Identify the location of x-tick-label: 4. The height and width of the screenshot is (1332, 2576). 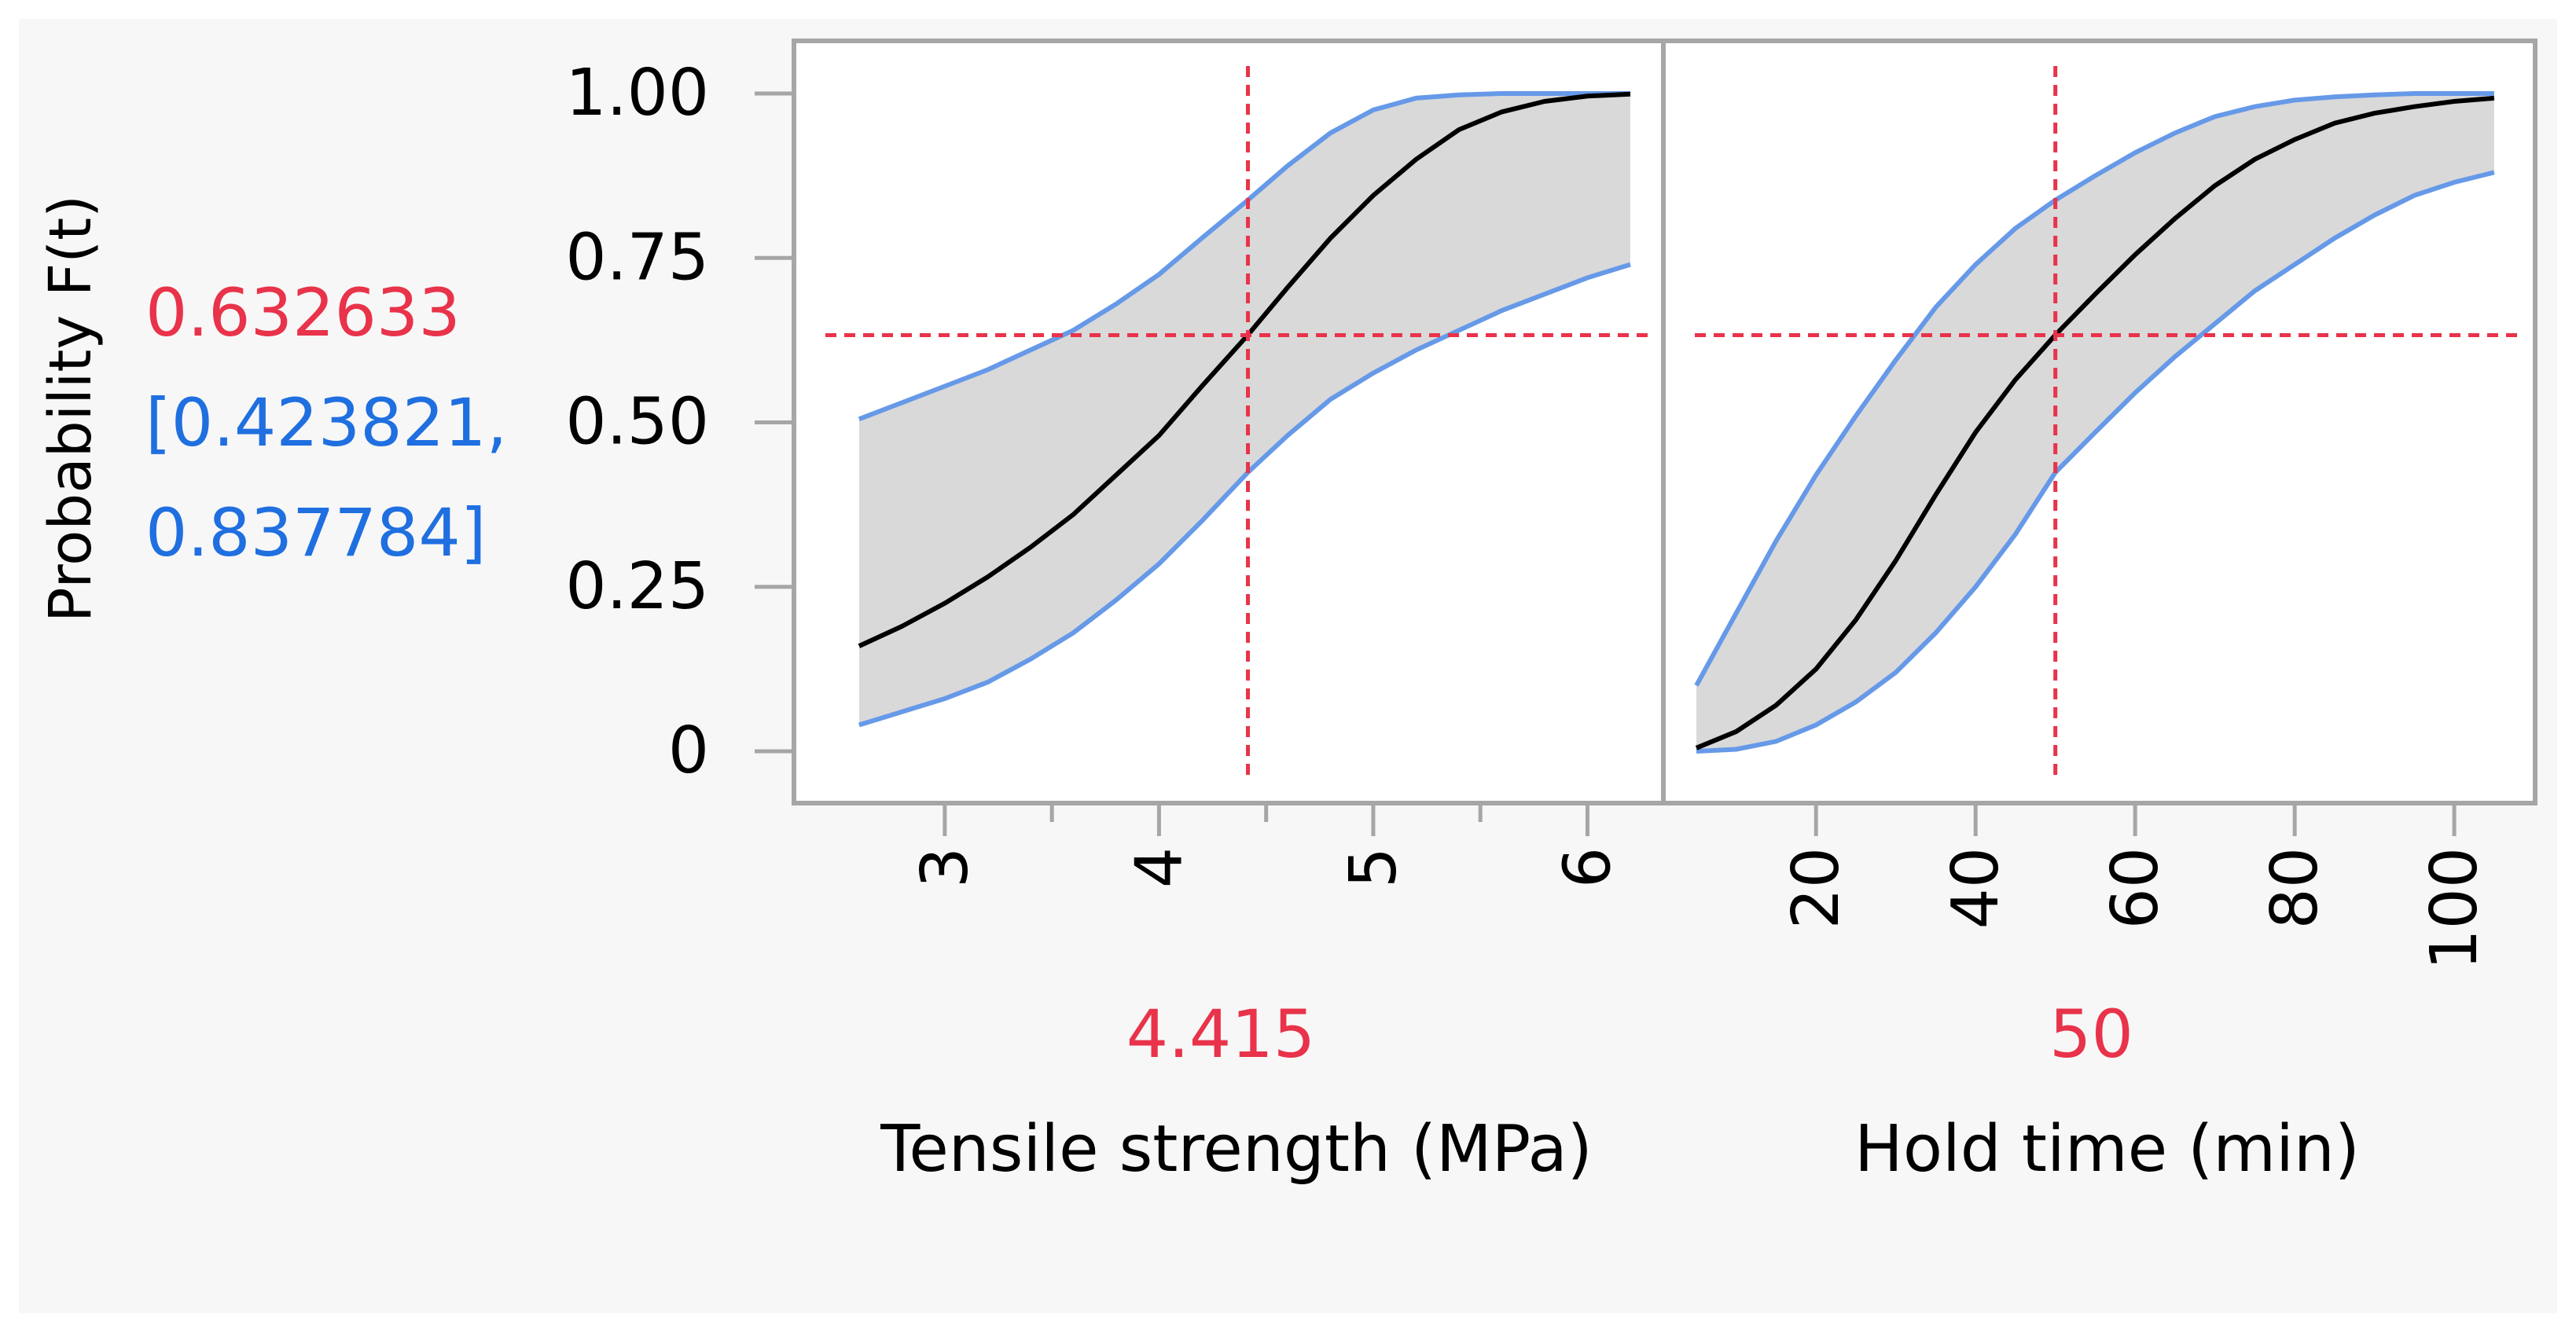
(1159, 867).